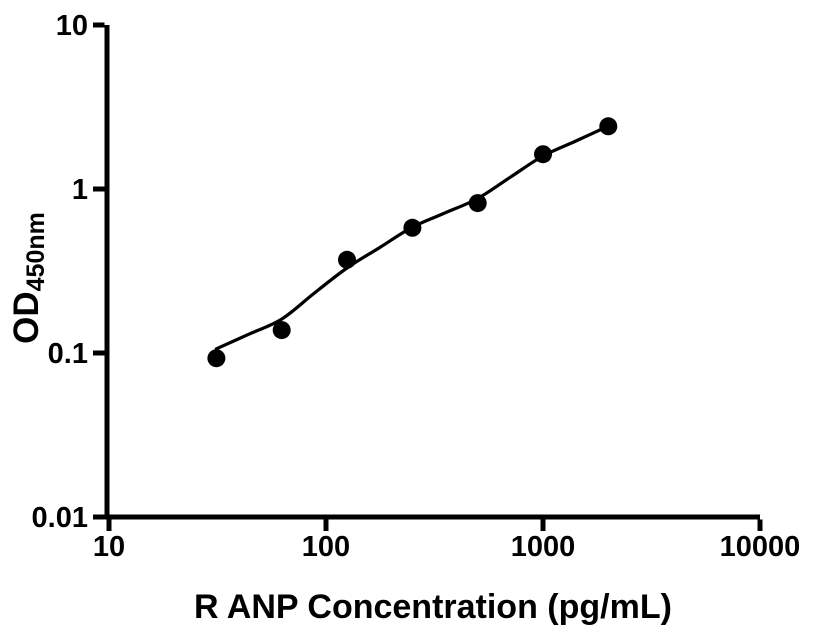  I want to click on x-axis-title: R ANP Concentration (pg/mL), so click(433, 607).